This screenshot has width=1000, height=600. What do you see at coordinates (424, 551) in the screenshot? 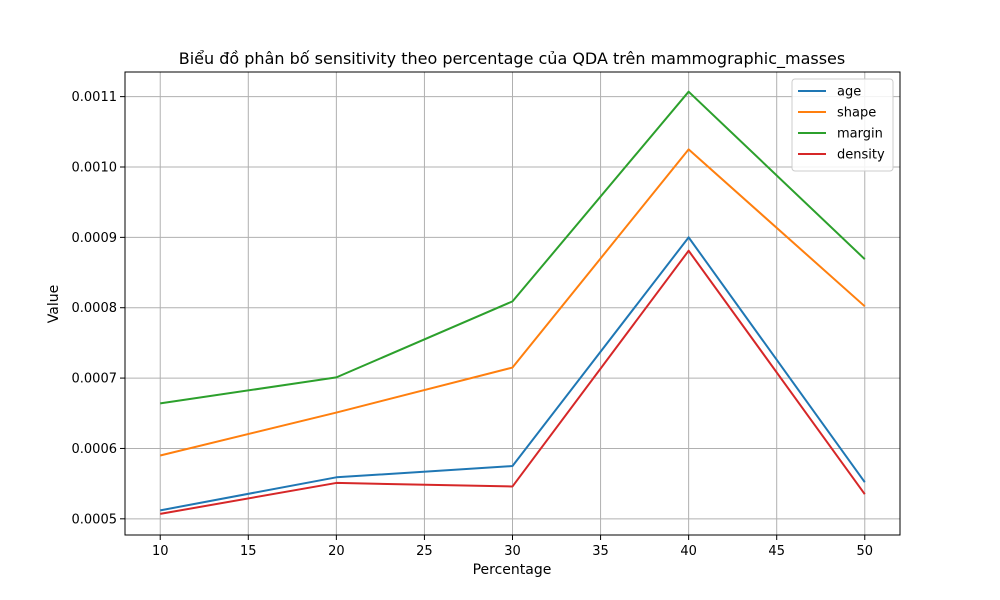
I see `x-tick-label: 25` at bounding box center [424, 551].